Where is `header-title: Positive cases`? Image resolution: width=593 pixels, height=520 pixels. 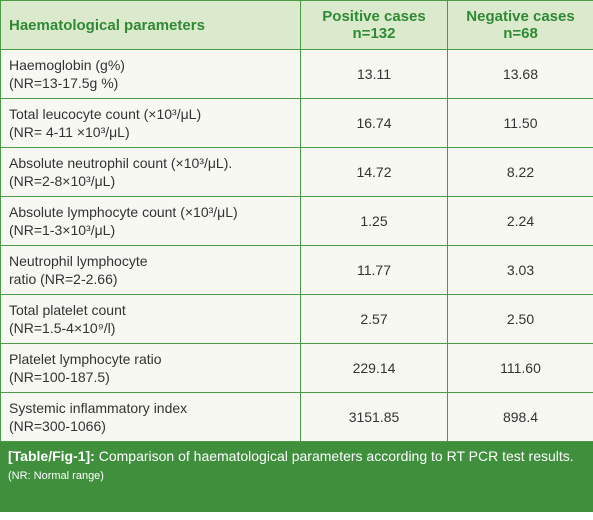
header-title: Positive cases is located at coordinates (374, 16).